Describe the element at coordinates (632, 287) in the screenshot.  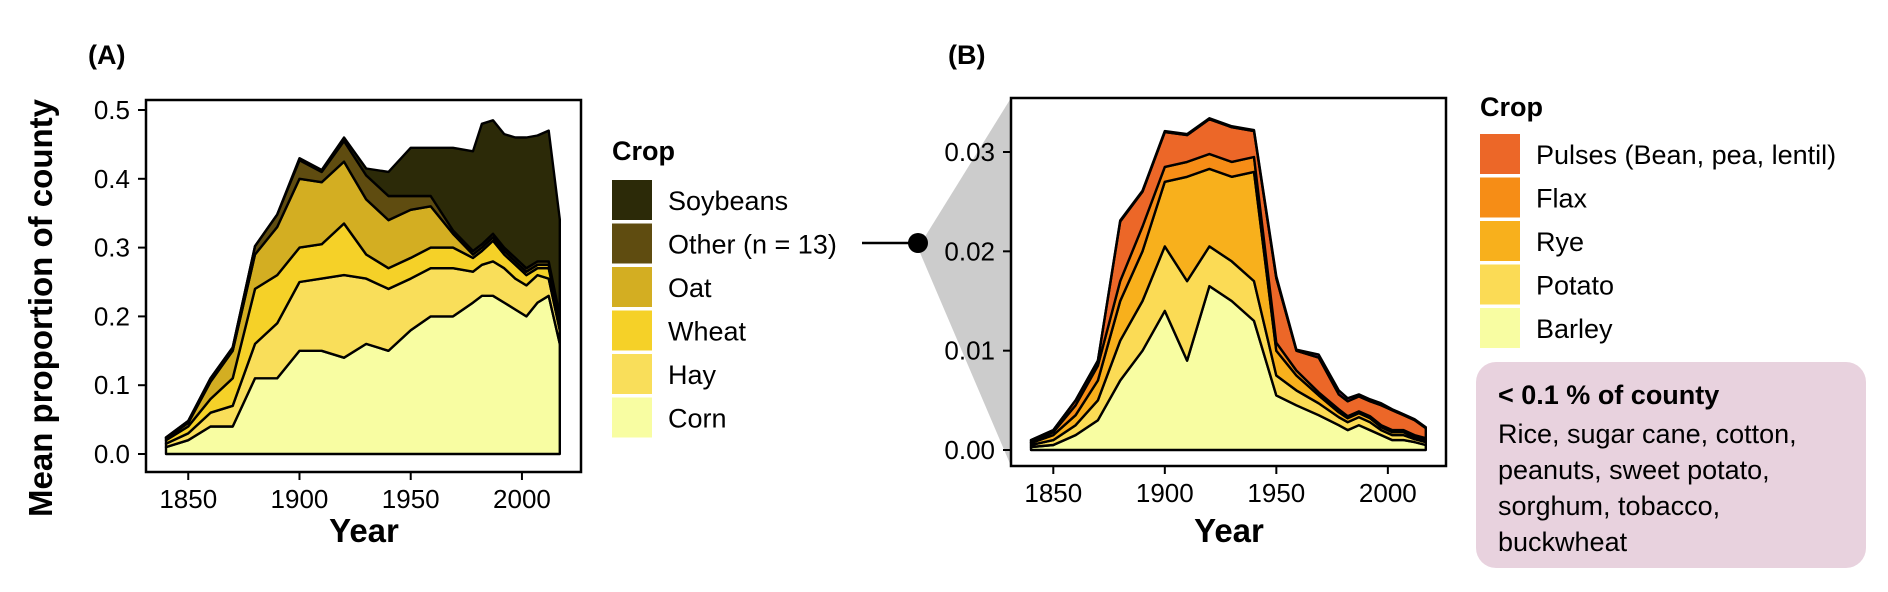
I see `legend-swatch-oat` at that location.